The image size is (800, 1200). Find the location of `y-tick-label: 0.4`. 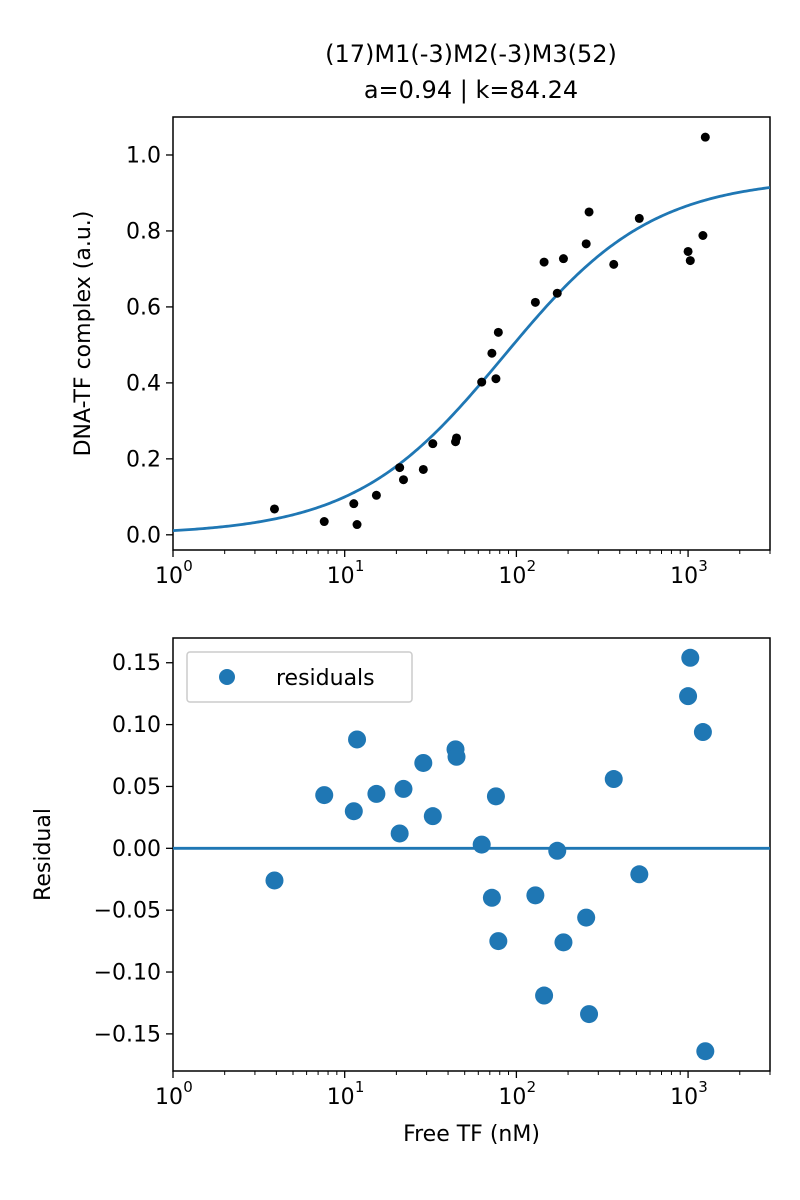

y-tick-label: 0.4 is located at coordinates (143, 383).